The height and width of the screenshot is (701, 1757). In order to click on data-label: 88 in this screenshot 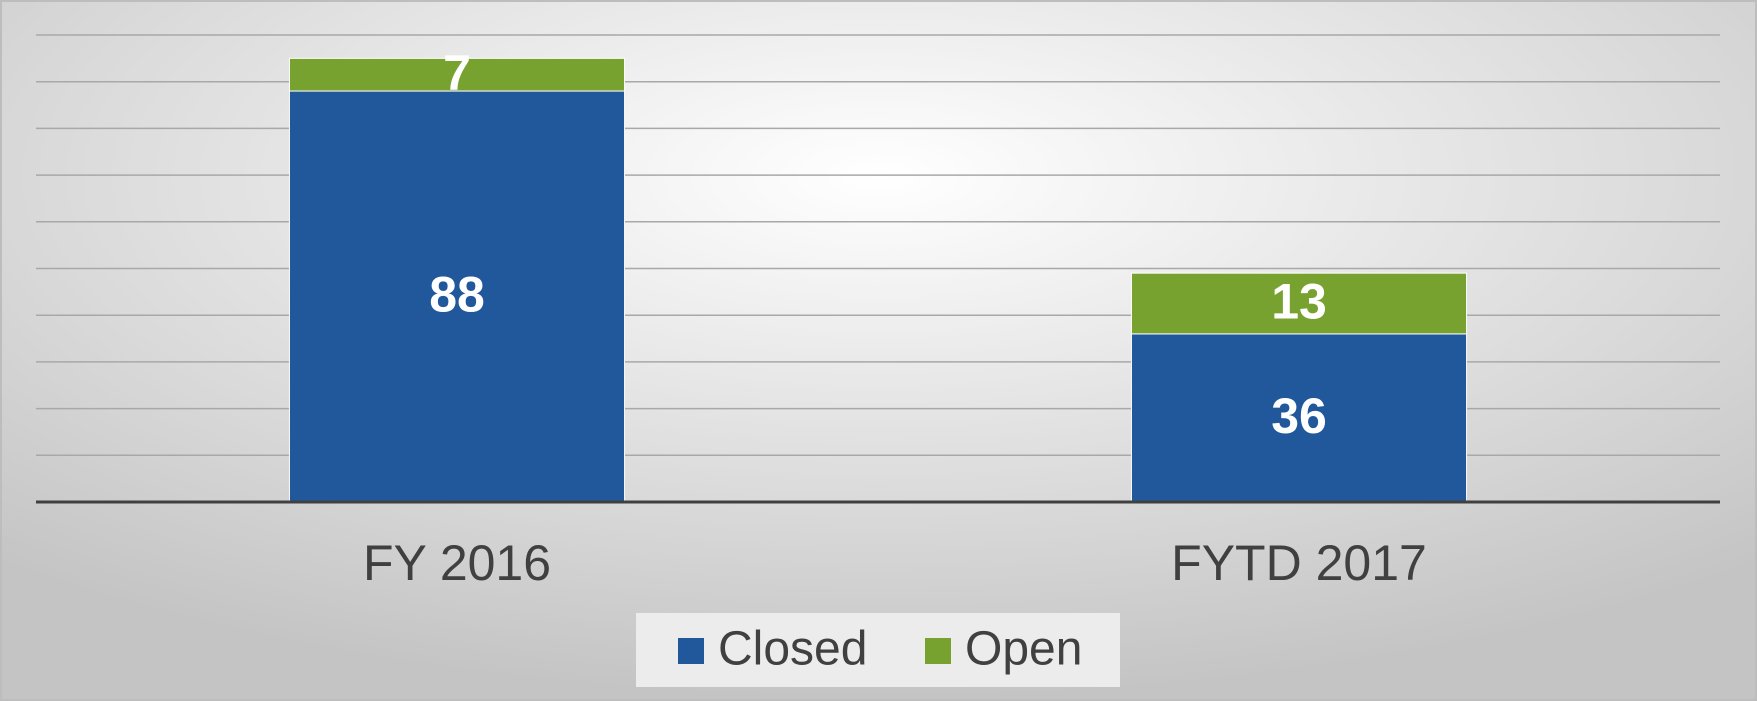, I will do `click(457, 295)`.